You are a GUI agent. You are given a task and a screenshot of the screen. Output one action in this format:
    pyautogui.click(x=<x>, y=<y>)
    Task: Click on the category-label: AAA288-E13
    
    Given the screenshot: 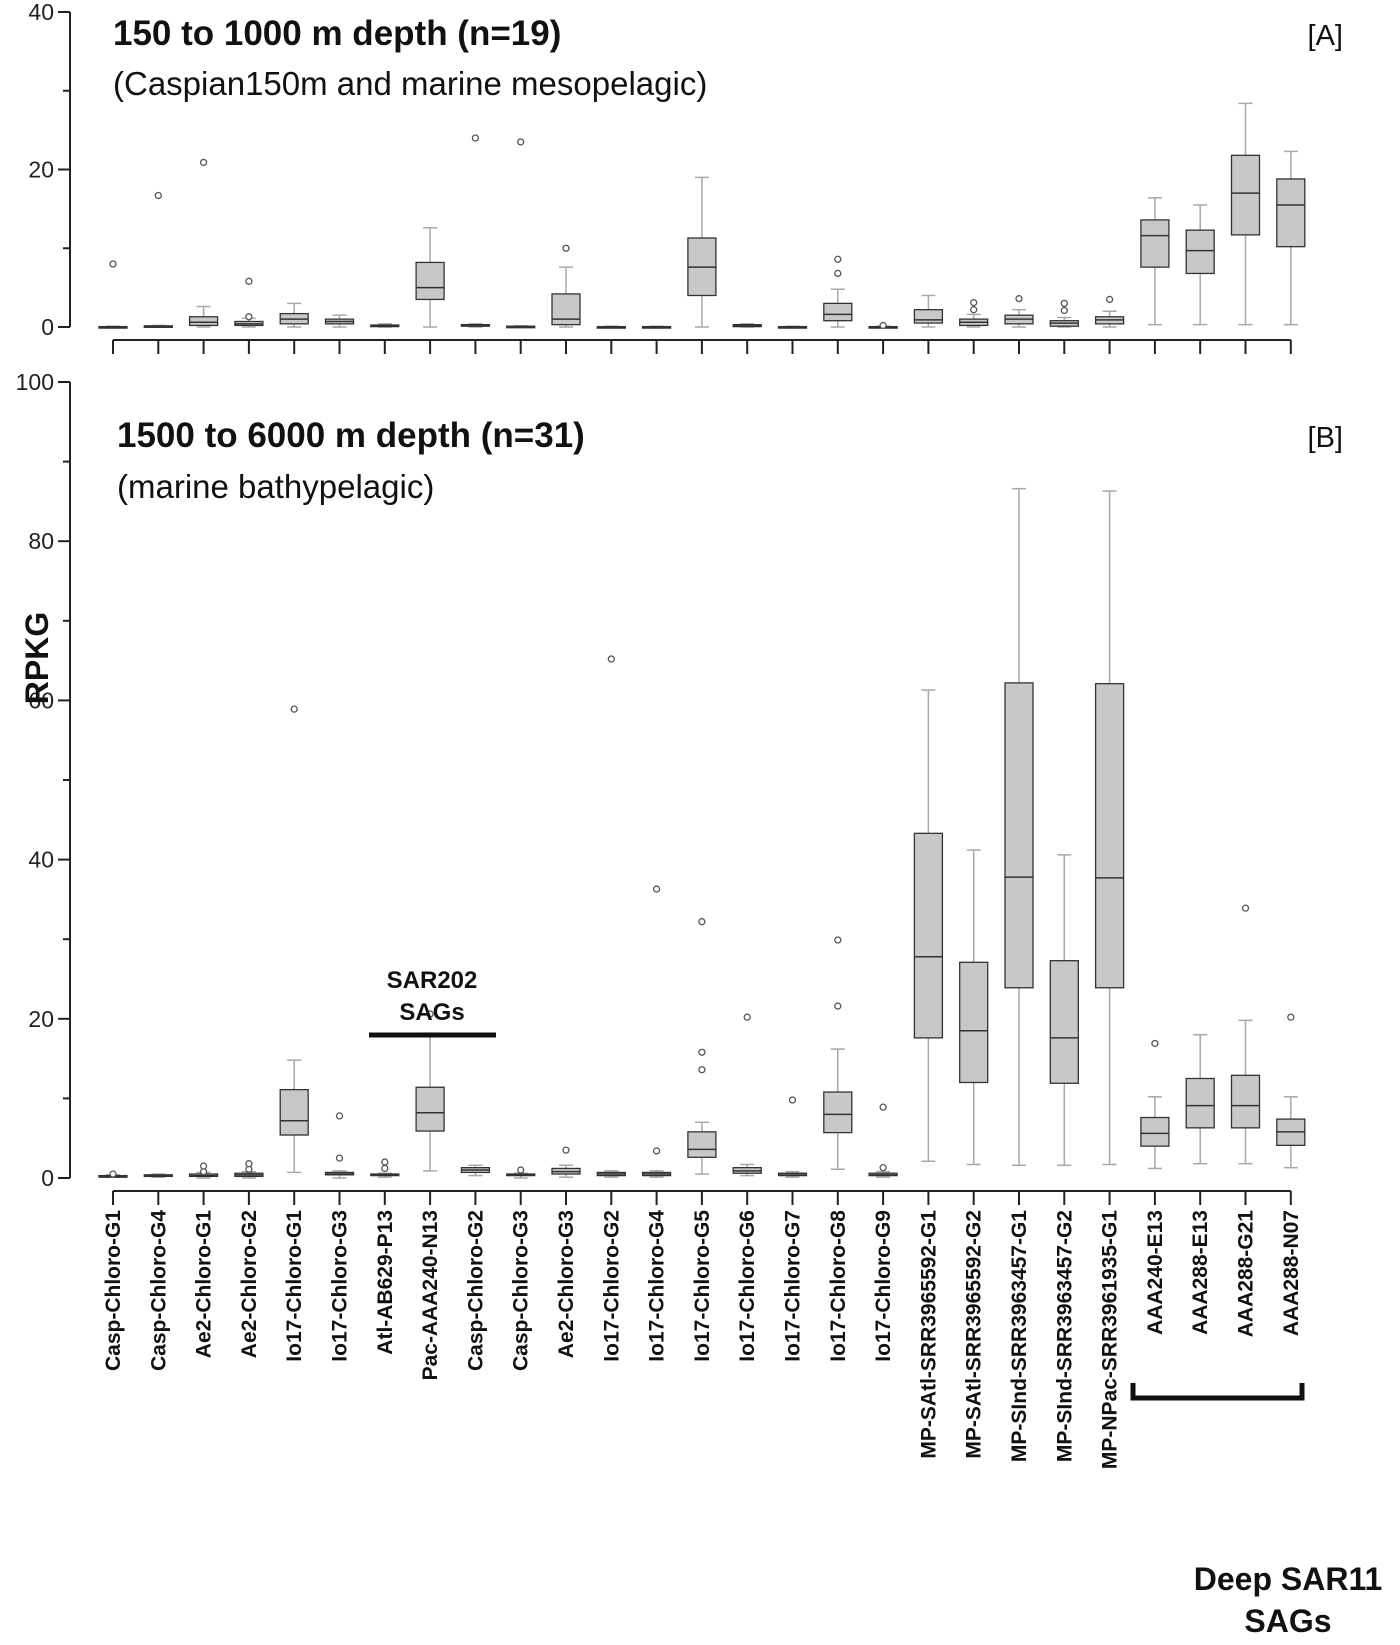 What is the action you would take?
    pyautogui.click(x=1200, y=1272)
    